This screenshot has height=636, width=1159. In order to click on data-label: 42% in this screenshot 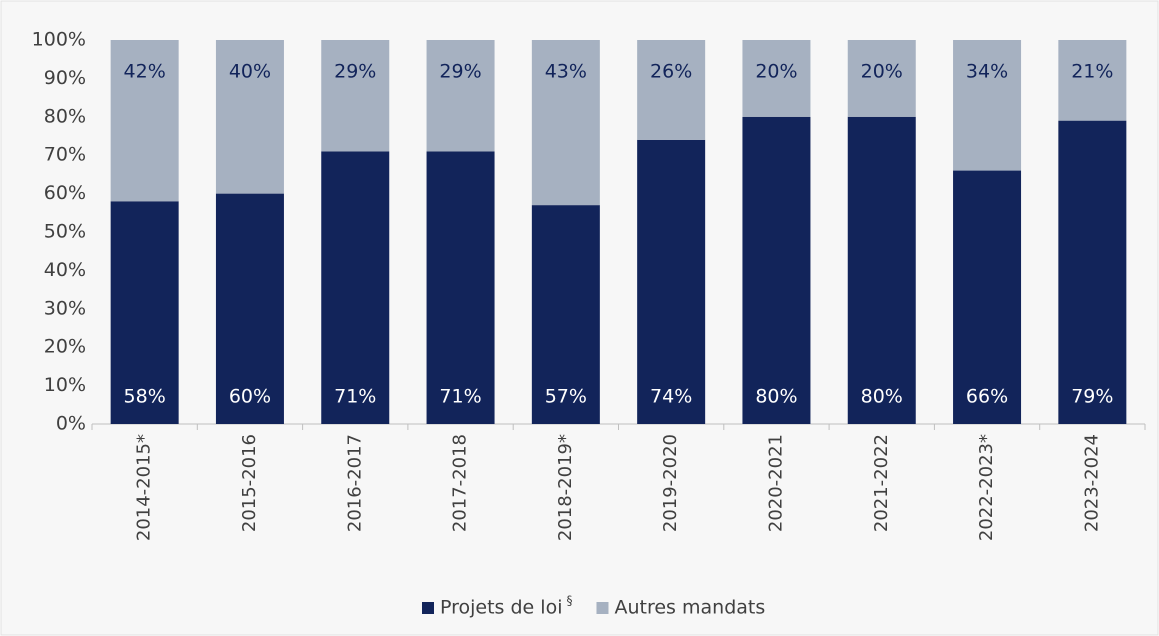, I will do `click(145, 72)`.